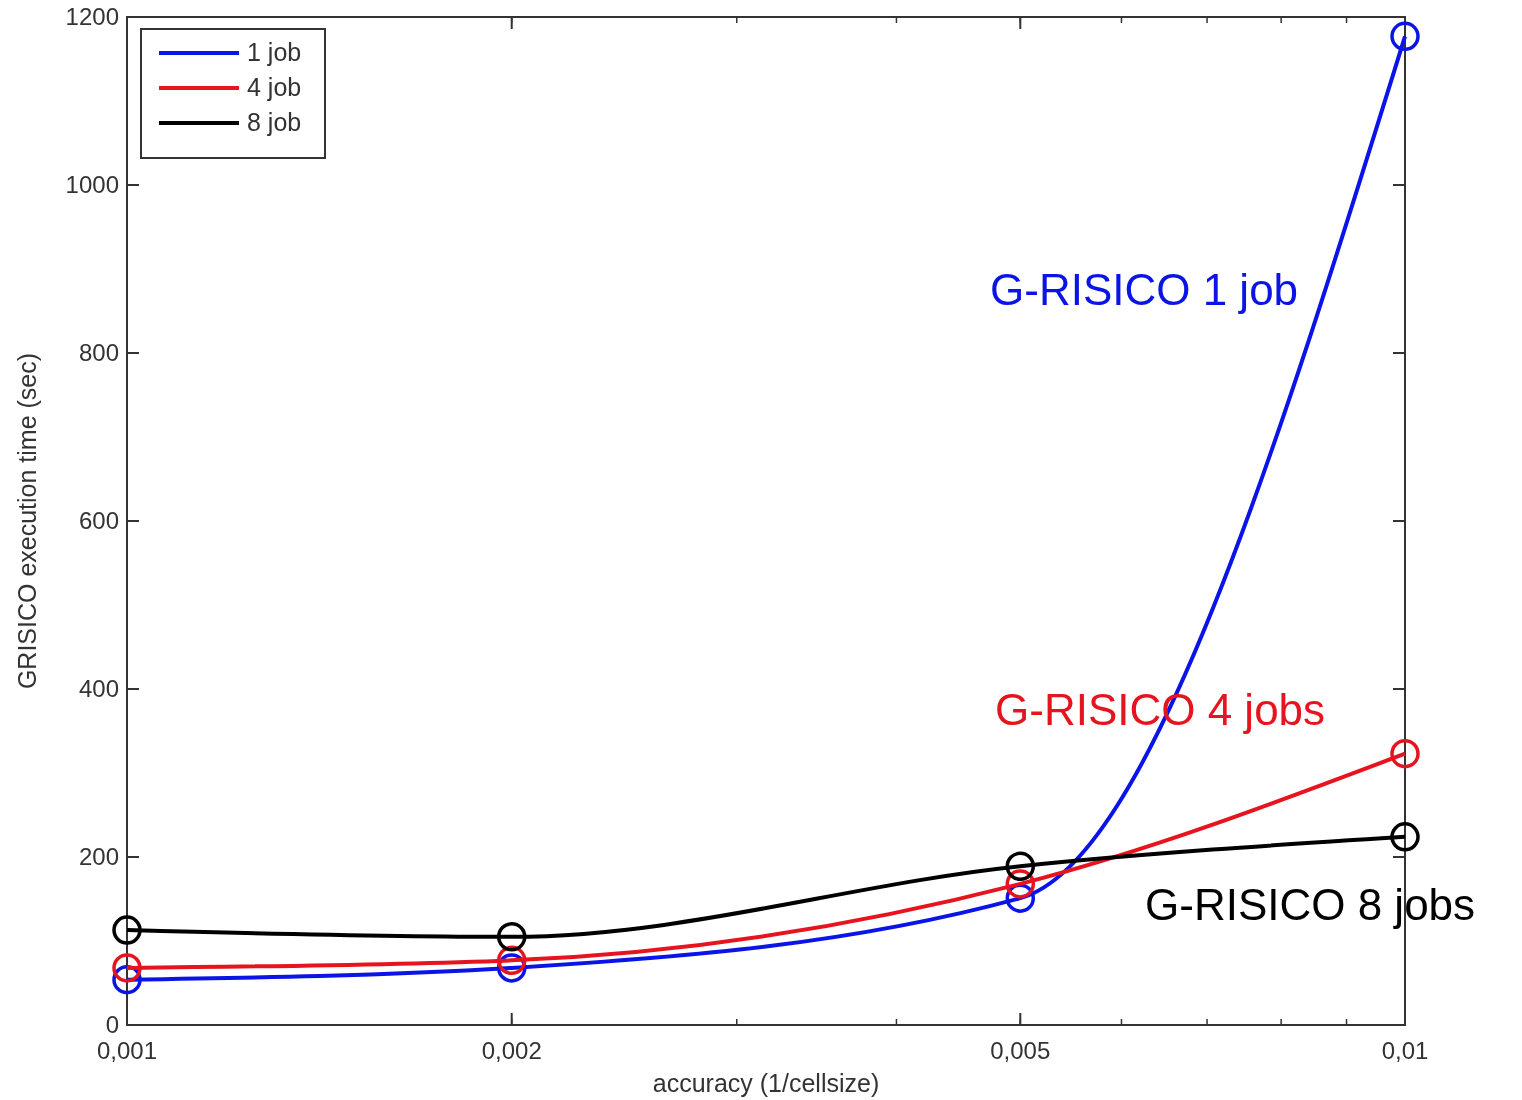 This screenshot has width=1522, height=1100. I want to click on legend-label: 4 job, so click(274, 87).